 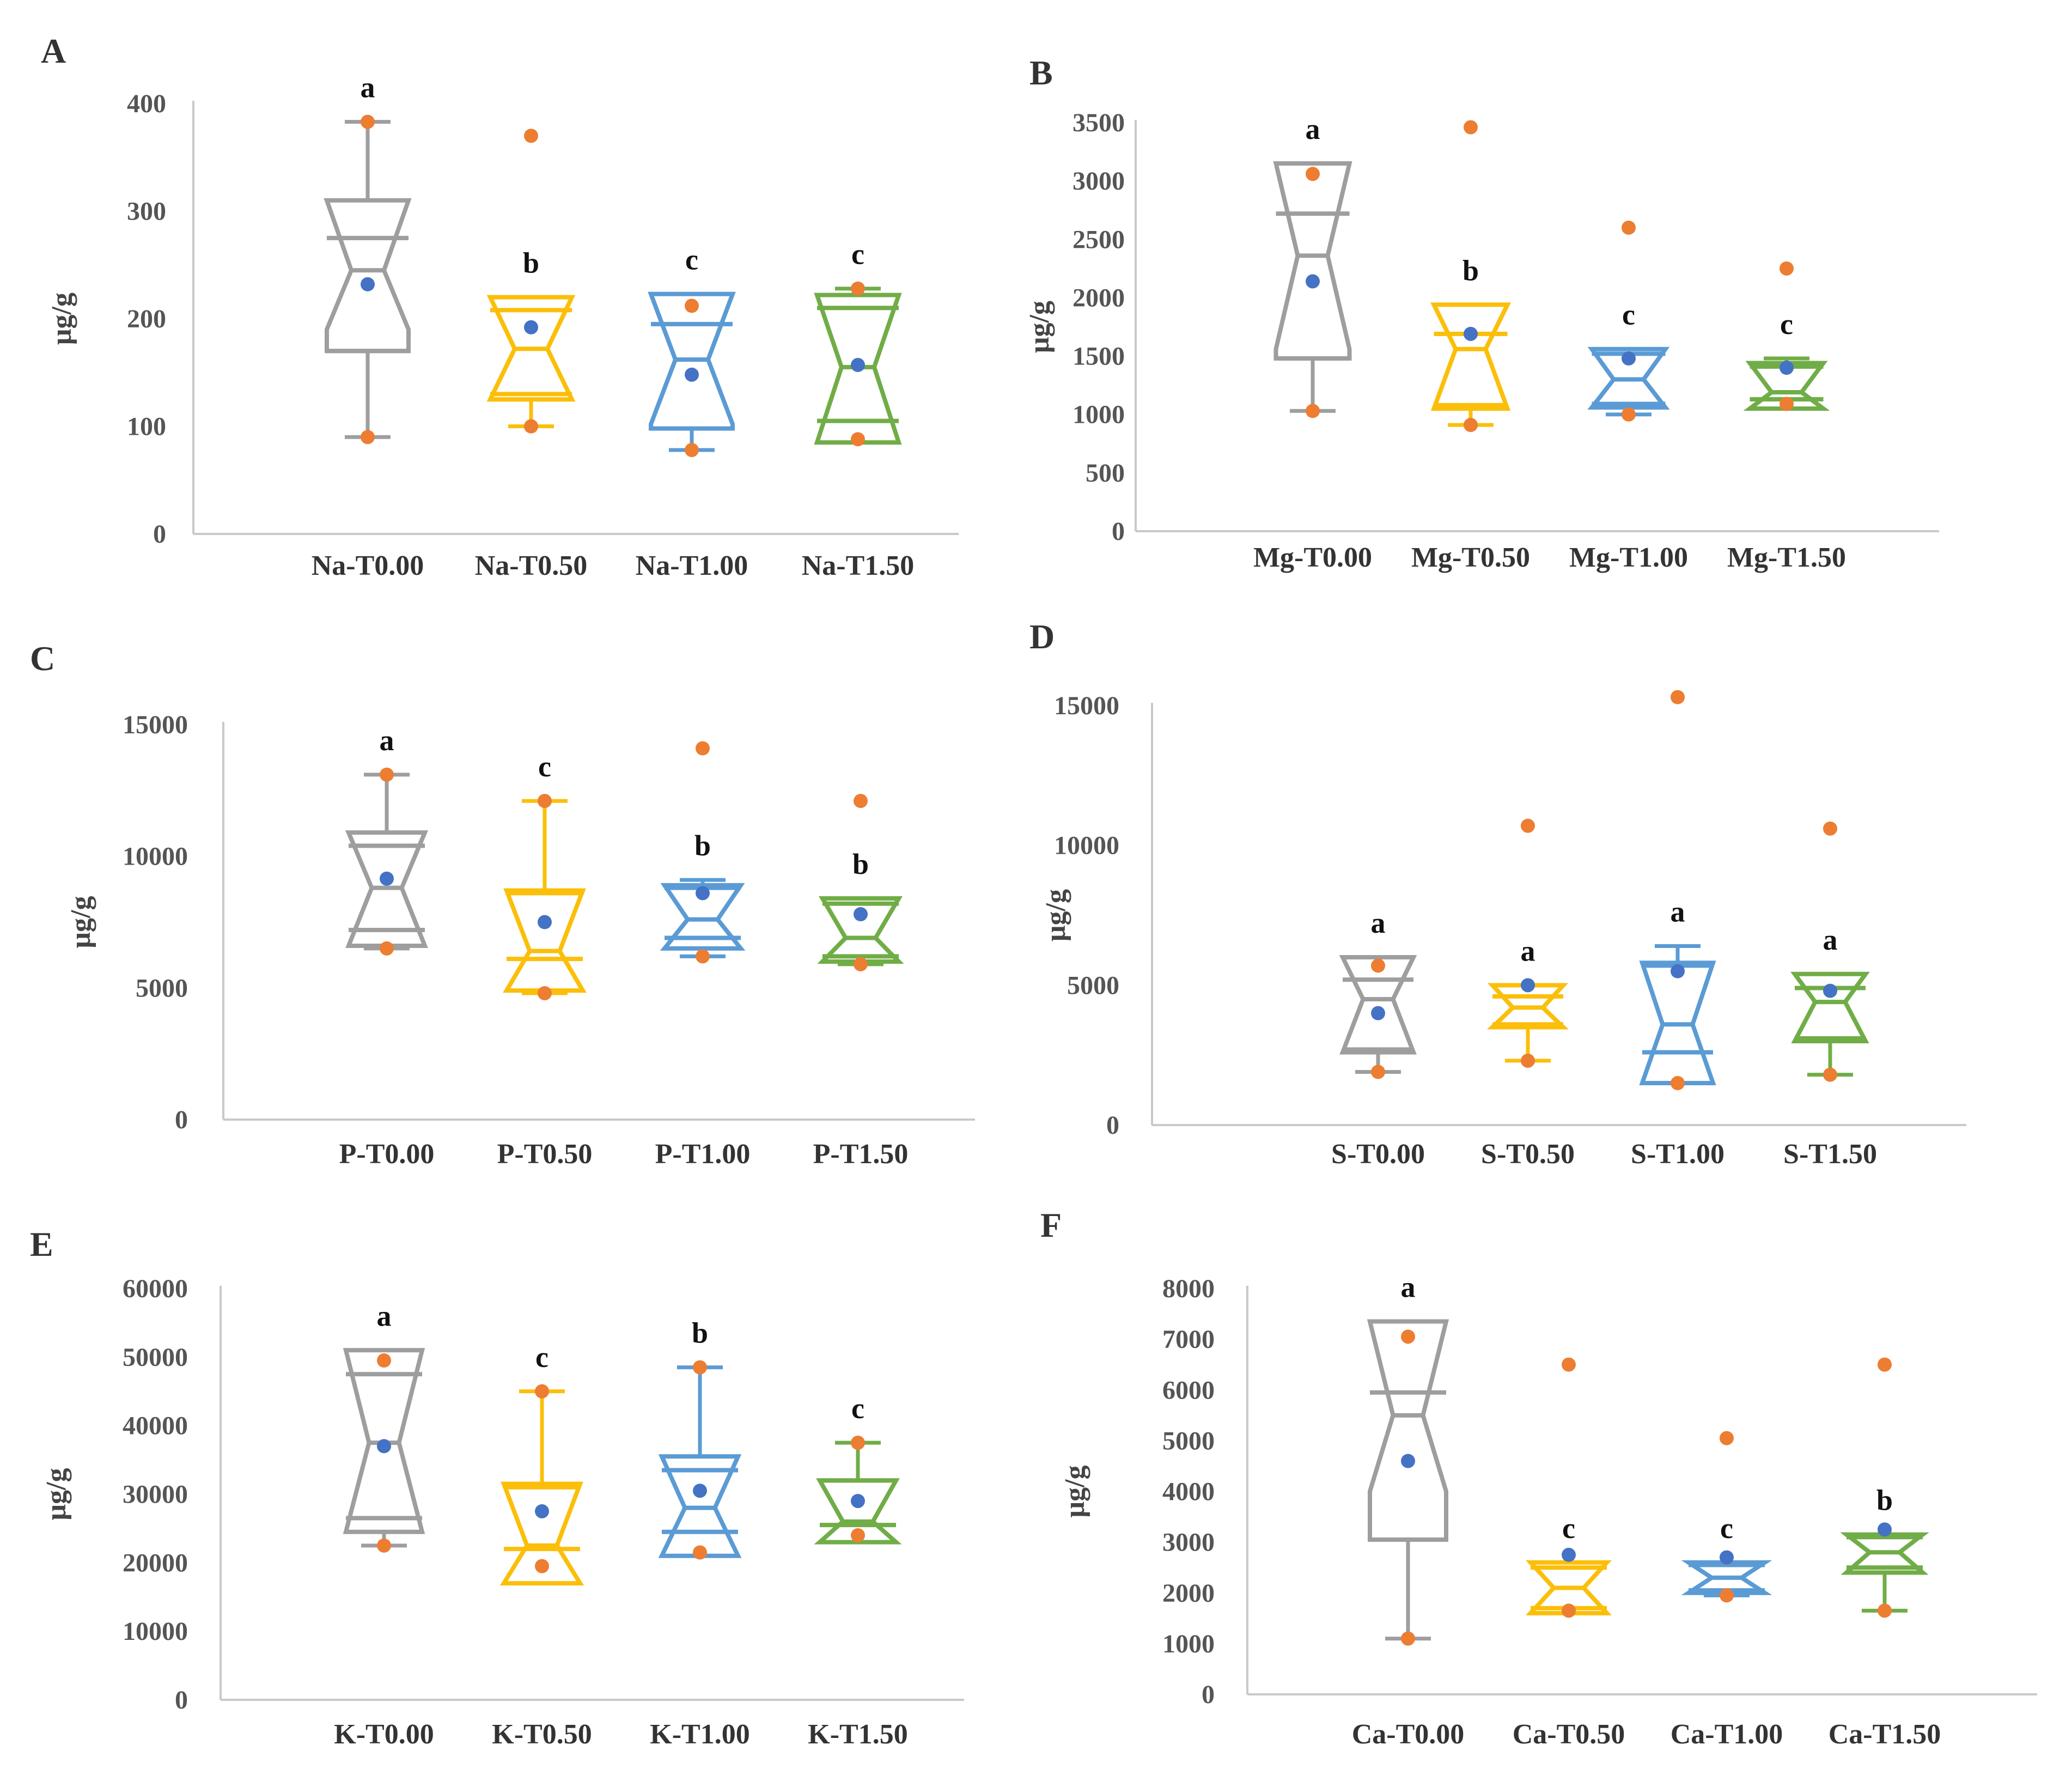 What do you see at coordinates (1099, 297) in the screenshot?
I see `y-tick-label: 2000` at bounding box center [1099, 297].